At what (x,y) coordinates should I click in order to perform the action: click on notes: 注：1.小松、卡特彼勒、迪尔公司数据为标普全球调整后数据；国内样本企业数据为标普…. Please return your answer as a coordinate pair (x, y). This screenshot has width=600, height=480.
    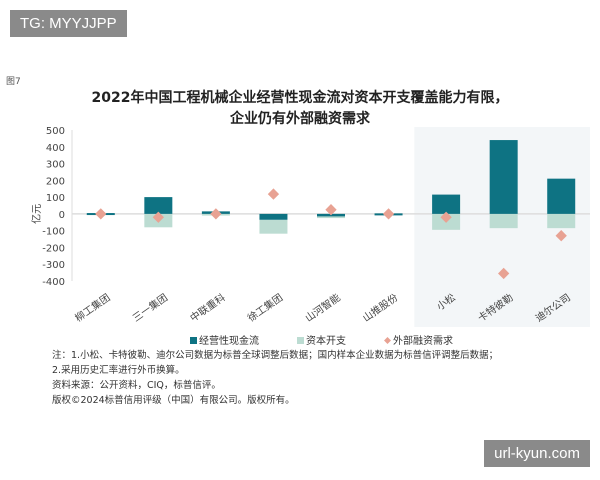
    Looking at the image, I should click on (275, 378).